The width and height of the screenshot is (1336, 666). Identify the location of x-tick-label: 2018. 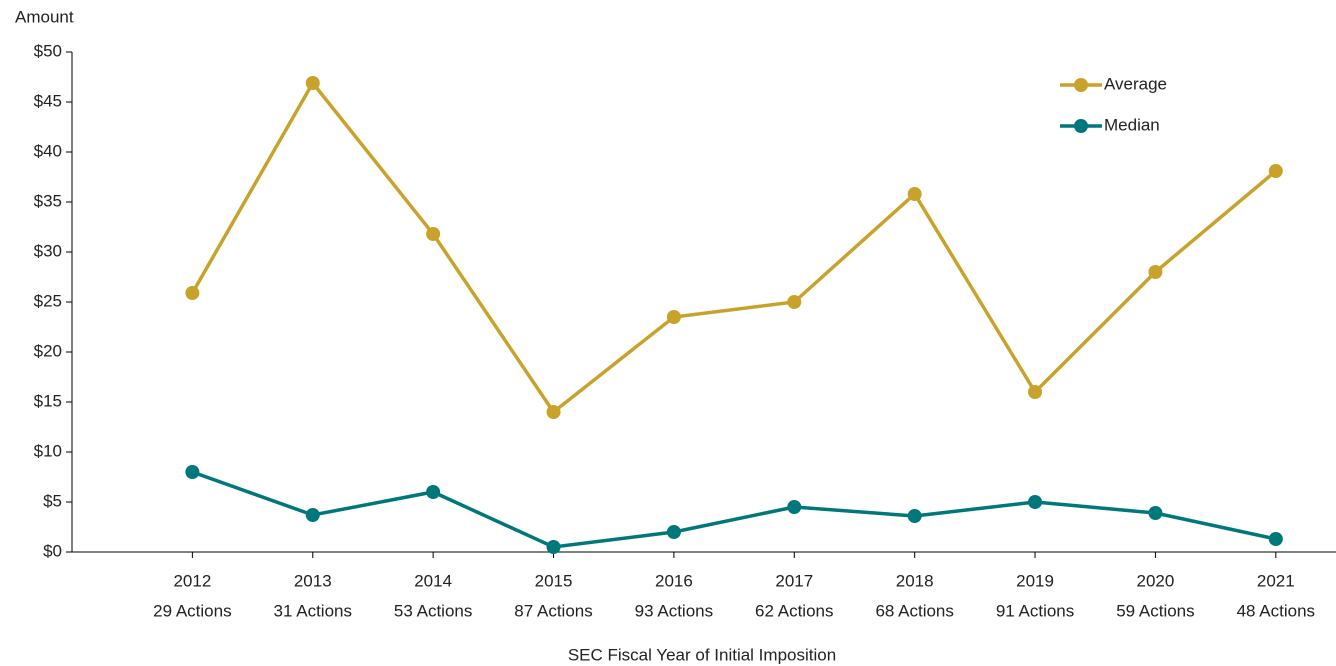
(915, 580).